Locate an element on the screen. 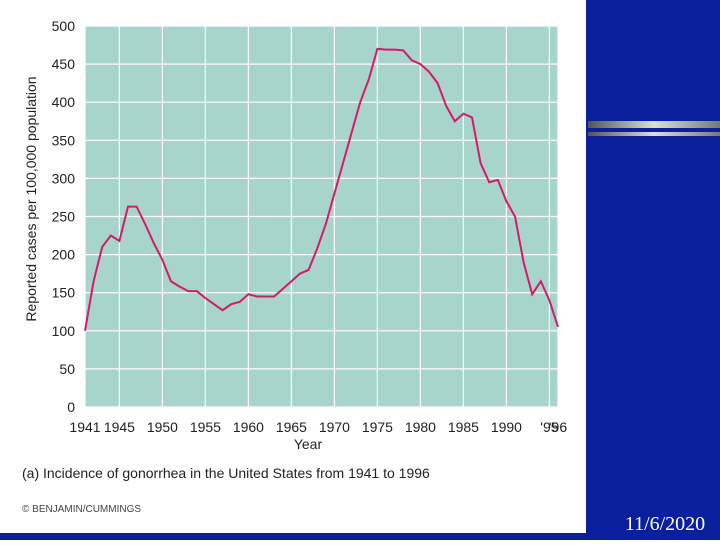  y-tick-label: 350 is located at coordinates (64, 140).